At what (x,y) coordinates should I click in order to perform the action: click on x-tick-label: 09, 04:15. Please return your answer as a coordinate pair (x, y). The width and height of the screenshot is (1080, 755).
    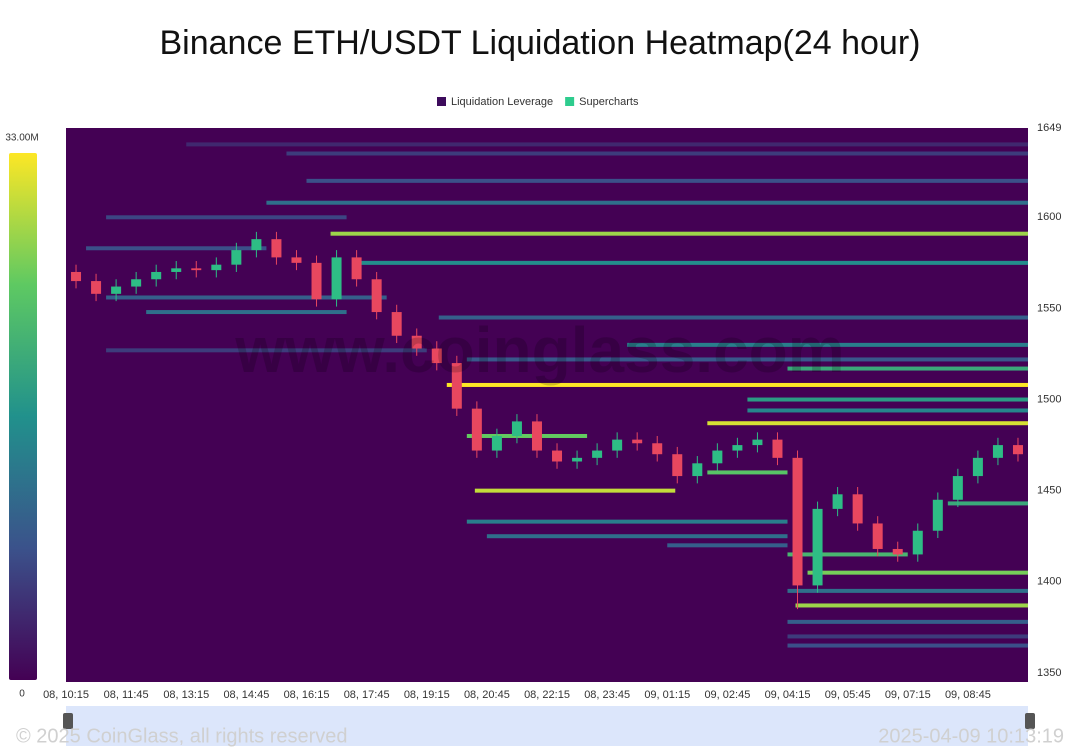
    Looking at the image, I should click on (788, 695).